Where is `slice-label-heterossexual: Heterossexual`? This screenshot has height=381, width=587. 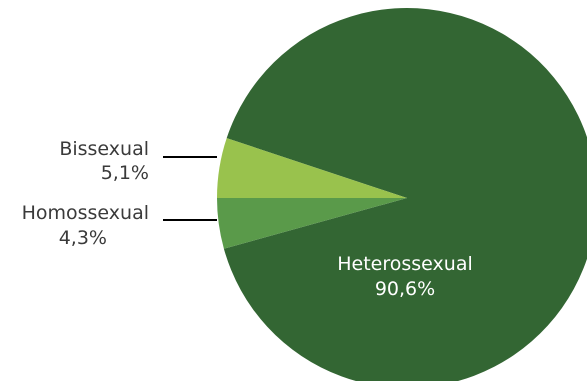 slice-label-heterossexual: Heterossexual is located at coordinates (405, 264).